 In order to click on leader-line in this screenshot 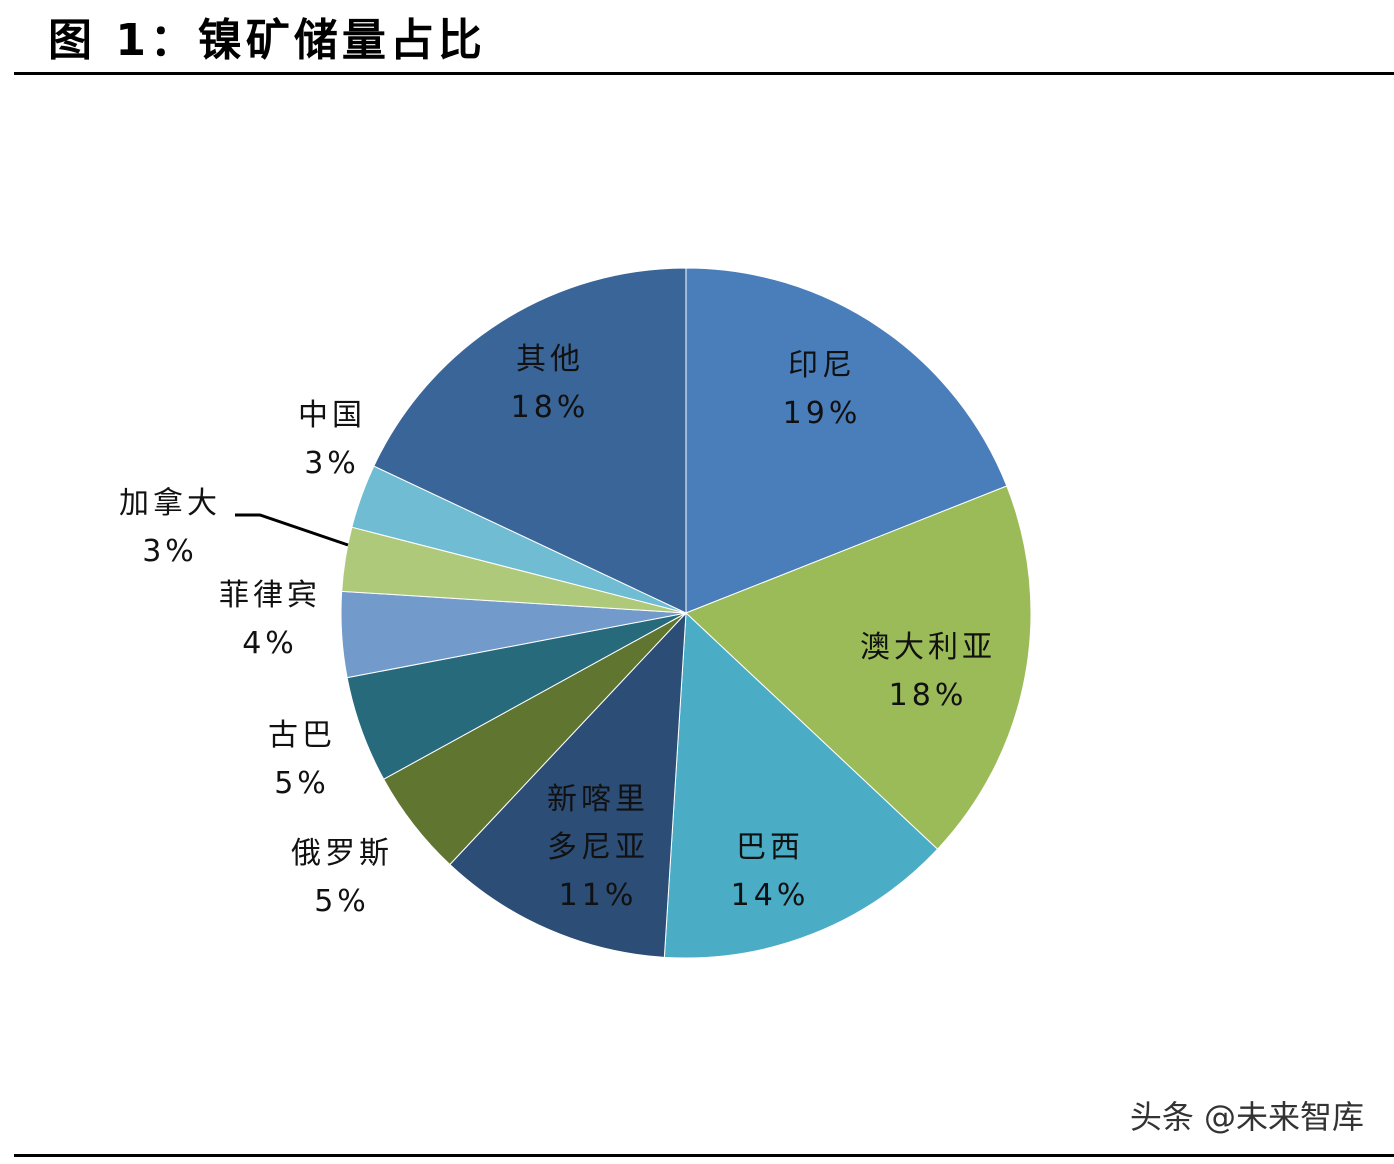, I will do `click(292, 530)`.